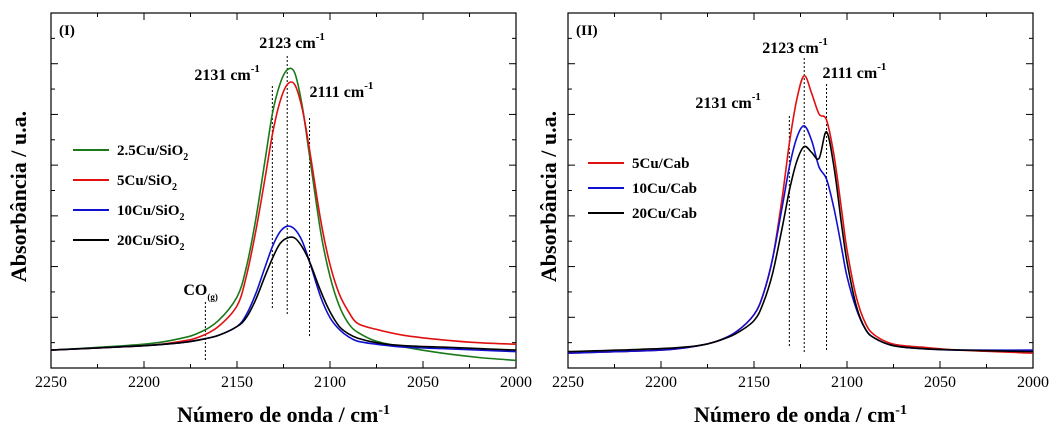 This screenshot has height=430, width=1059. I want to click on legend-label: 10Cu/SiO2, so click(151, 213).